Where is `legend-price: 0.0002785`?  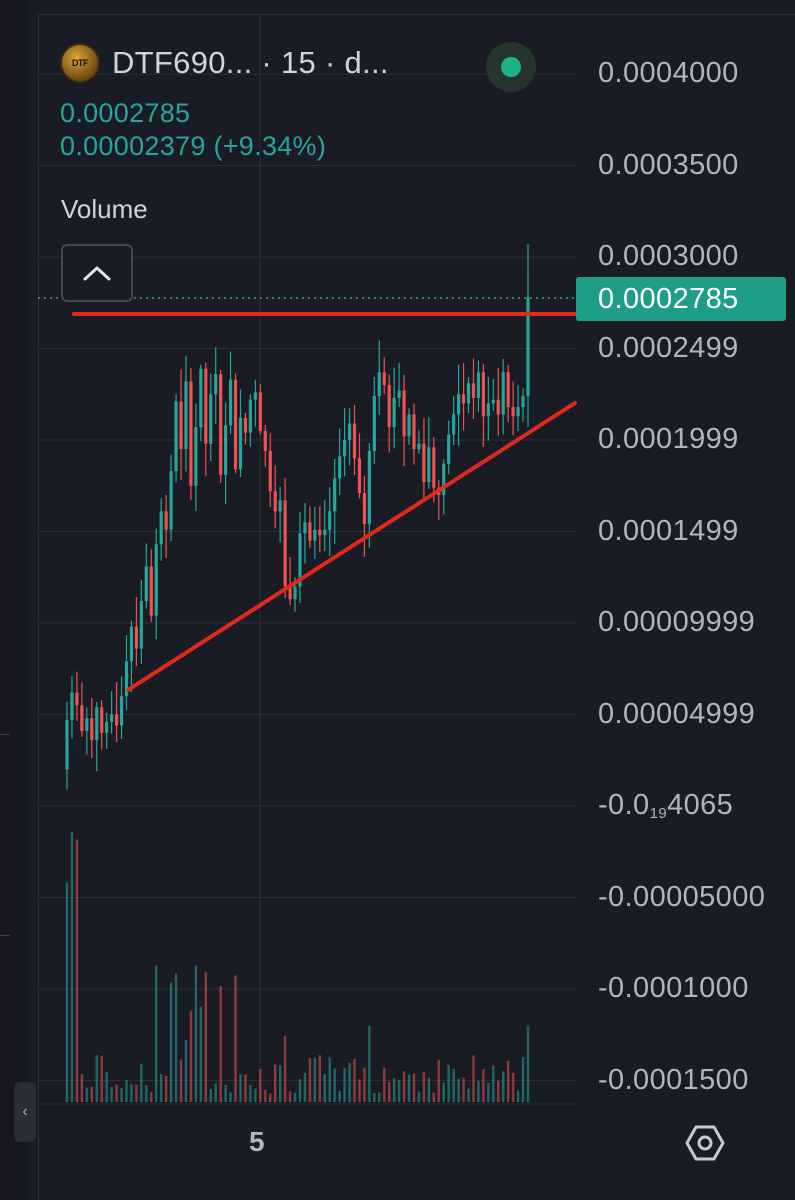 legend-price: 0.0002785 is located at coordinates (125, 113).